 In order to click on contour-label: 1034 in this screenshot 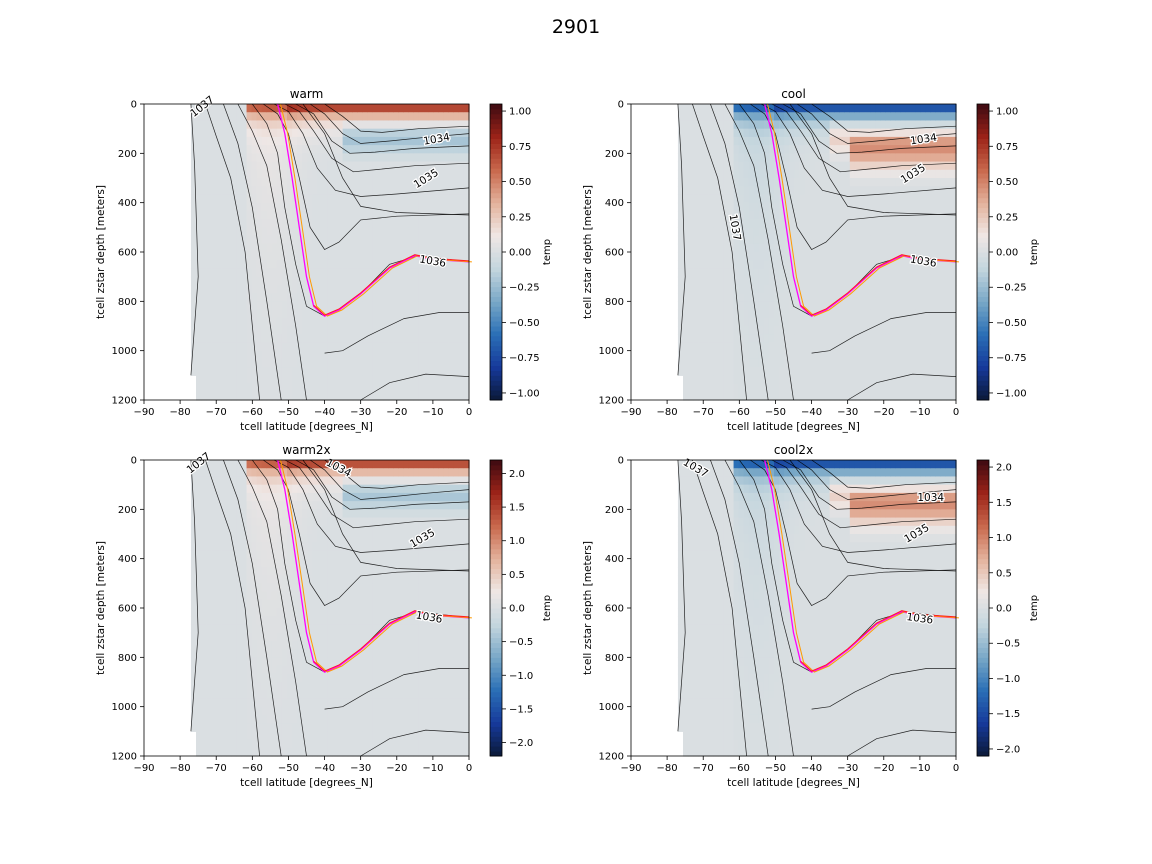, I will do `click(924, 140)`.